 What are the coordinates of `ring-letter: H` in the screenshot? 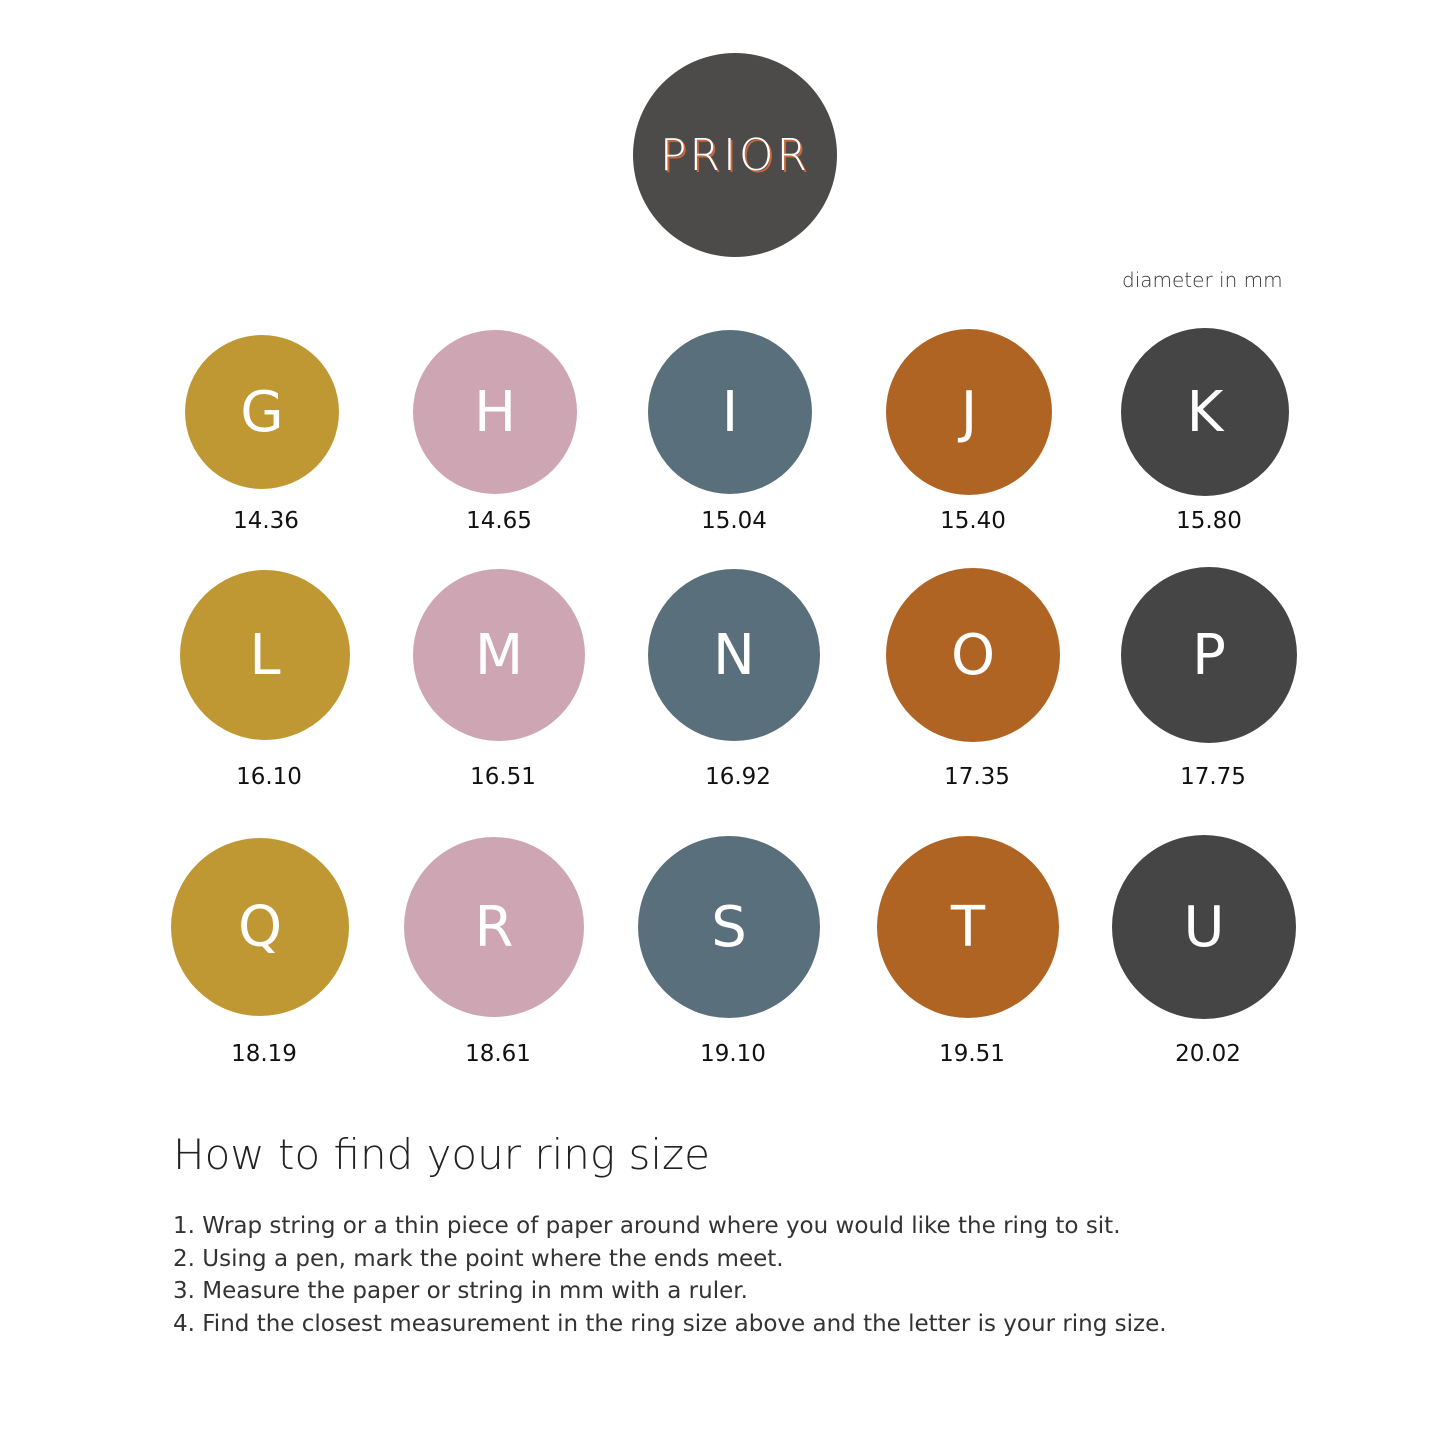 It's located at (495, 412).